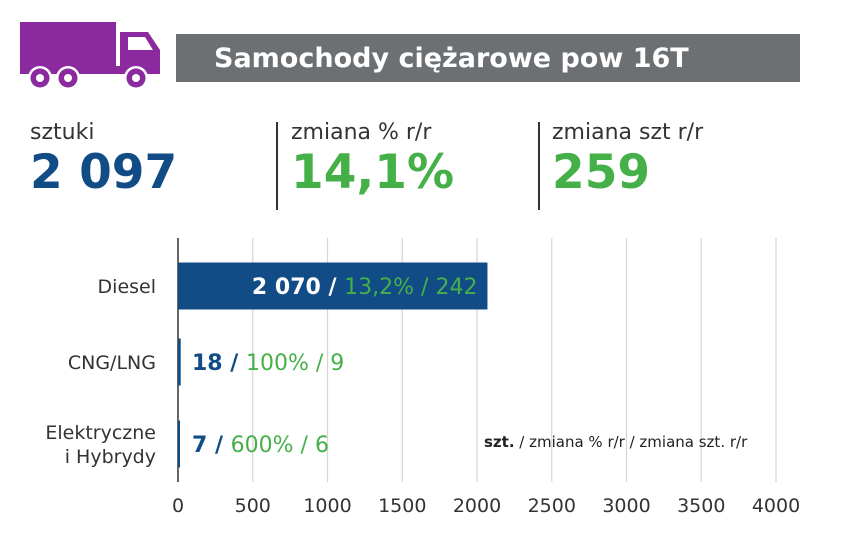 This screenshot has width=843, height=538. Describe the element at coordinates (68, 45) in the screenshot. I see `truck-cargo-box` at that location.